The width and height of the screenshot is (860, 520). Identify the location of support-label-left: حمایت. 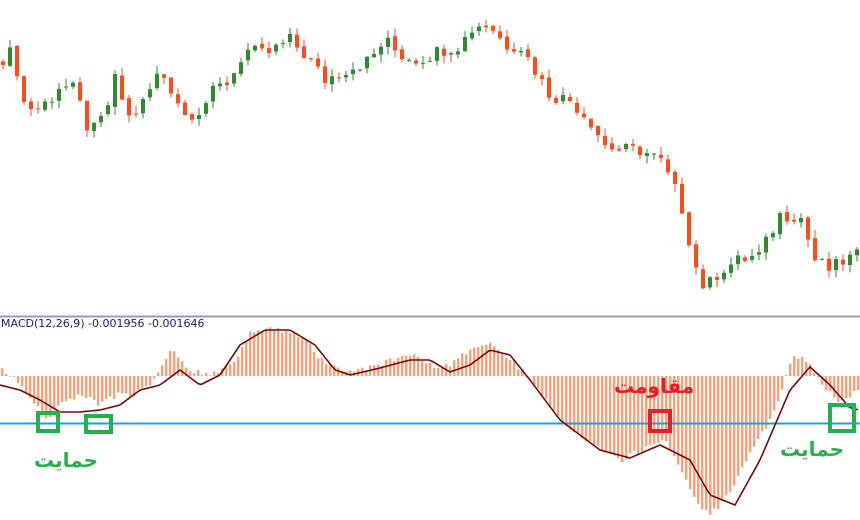
(66, 460).